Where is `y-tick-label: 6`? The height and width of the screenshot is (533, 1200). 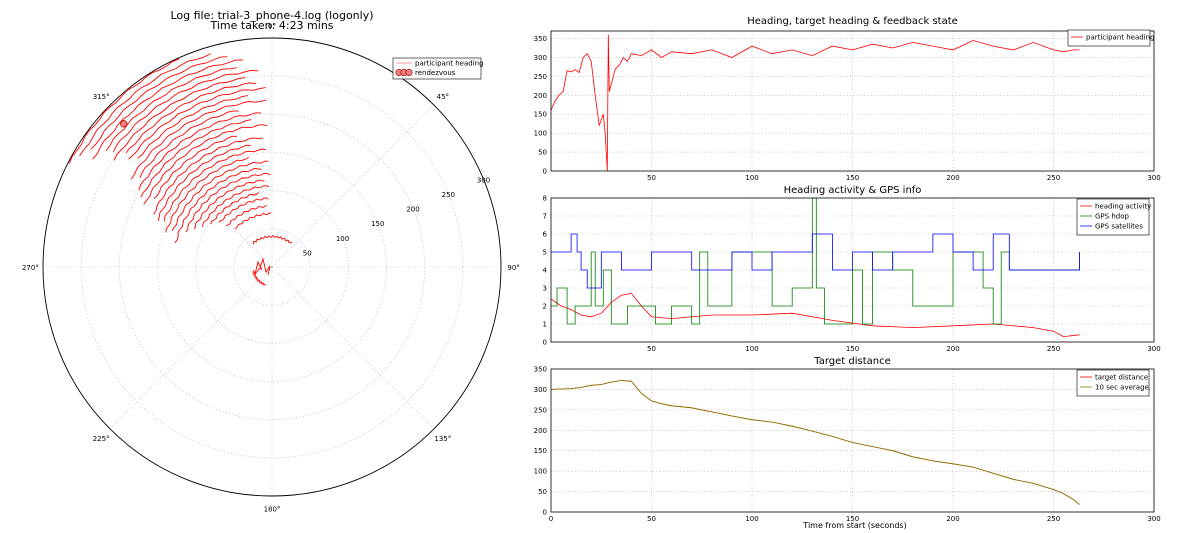
y-tick-label: 6 is located at coordinates (545, 235).